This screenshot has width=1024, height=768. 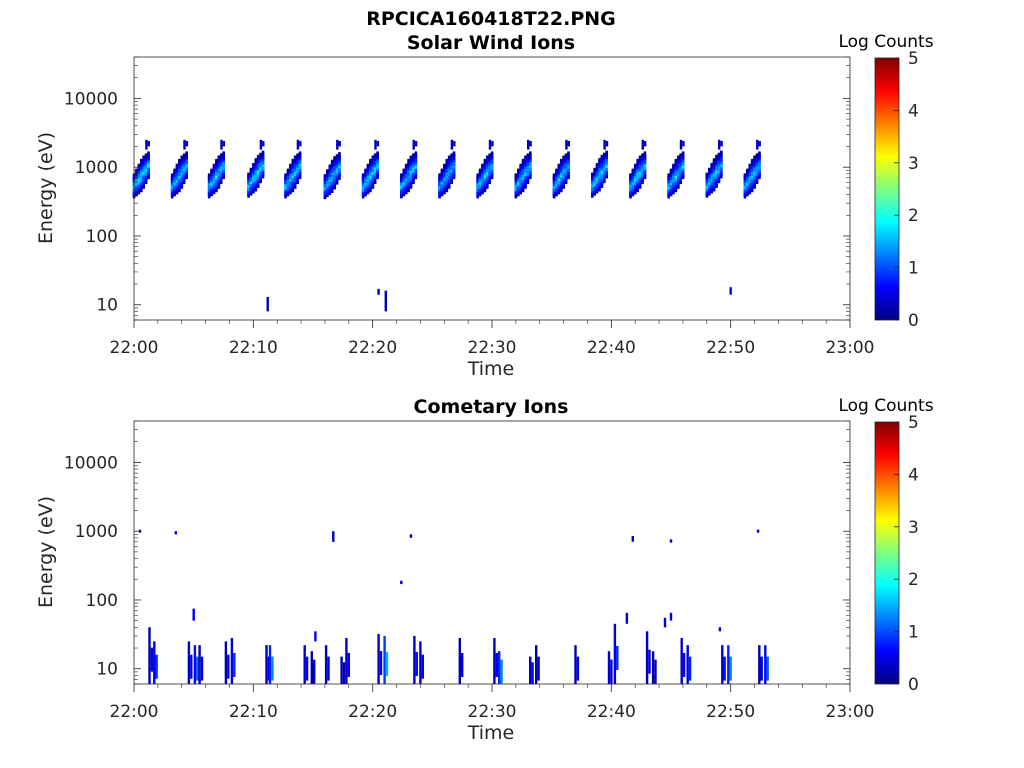 What do you see at coordinates (96, 168) in the screenshot?
I see `y-tick-label: 1000` at bounding box center [96, 168].